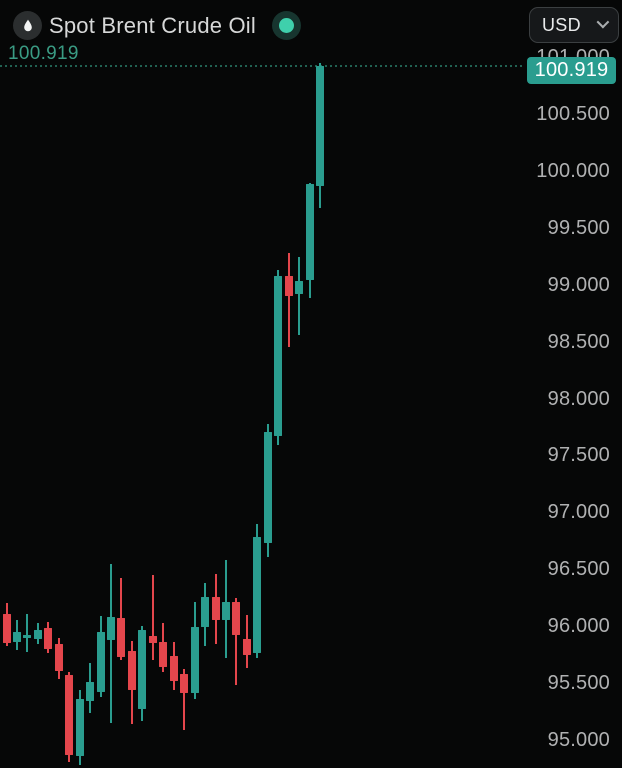 Image resolution: width=622 pixels, height=768 pixels. I want to click on price-tick-label: 95.000, so click(578, 740).